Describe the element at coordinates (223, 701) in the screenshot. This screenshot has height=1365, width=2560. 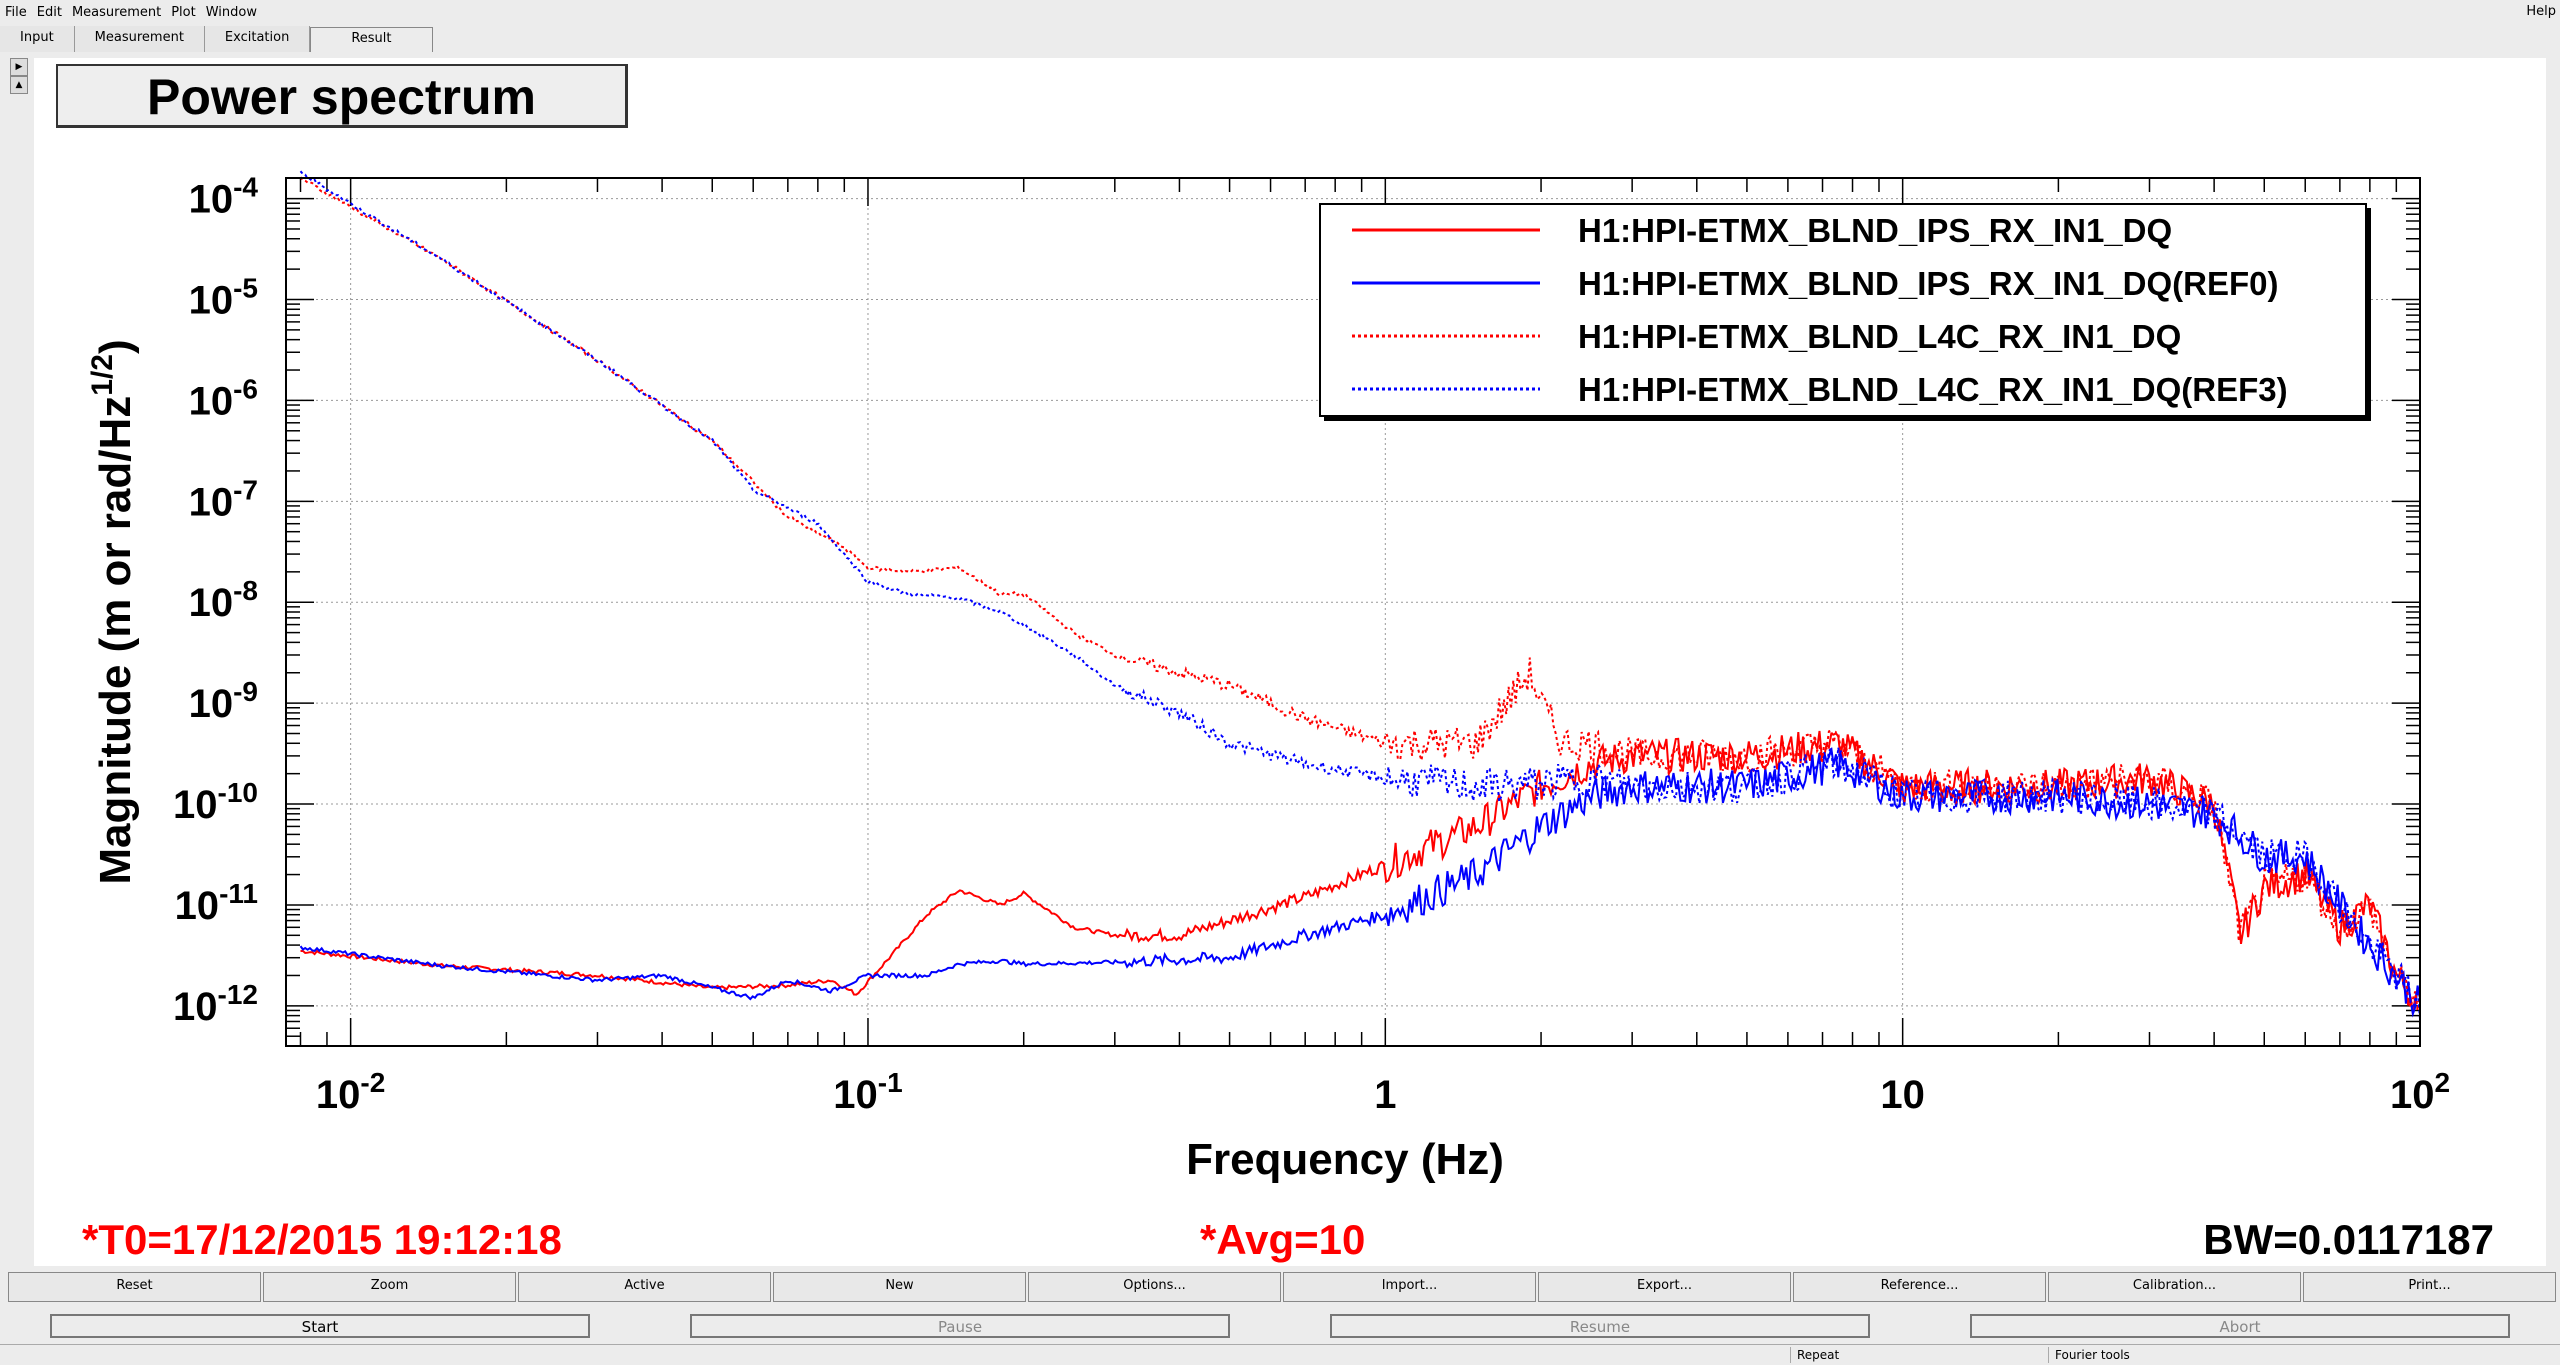
I see `y-tick-label: 10⁻⁹` at that location.